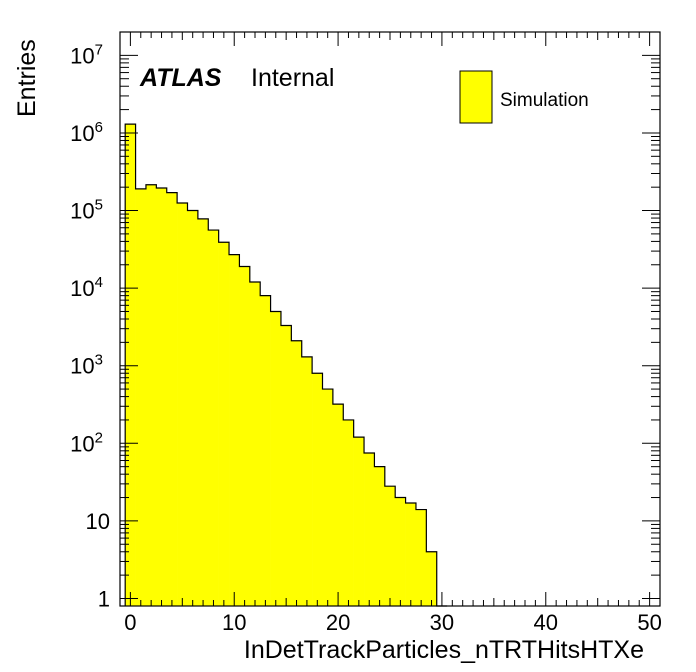  What do you see at coordinates (444, 650) in the screenshot?
I see `x-axis-label: InDetTrackParticles_nTRTHitsHTXe` at bounding box center [444, 650].